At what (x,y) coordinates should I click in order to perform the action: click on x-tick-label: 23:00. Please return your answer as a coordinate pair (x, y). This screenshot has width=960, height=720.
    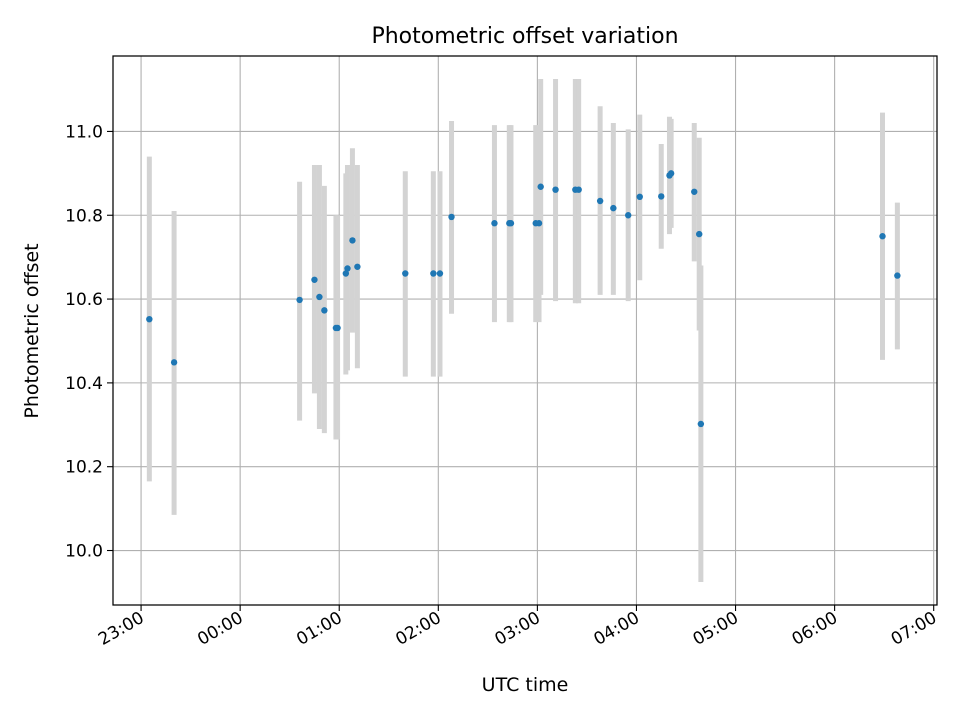
    Looking at the image, I should click on (121, 629).